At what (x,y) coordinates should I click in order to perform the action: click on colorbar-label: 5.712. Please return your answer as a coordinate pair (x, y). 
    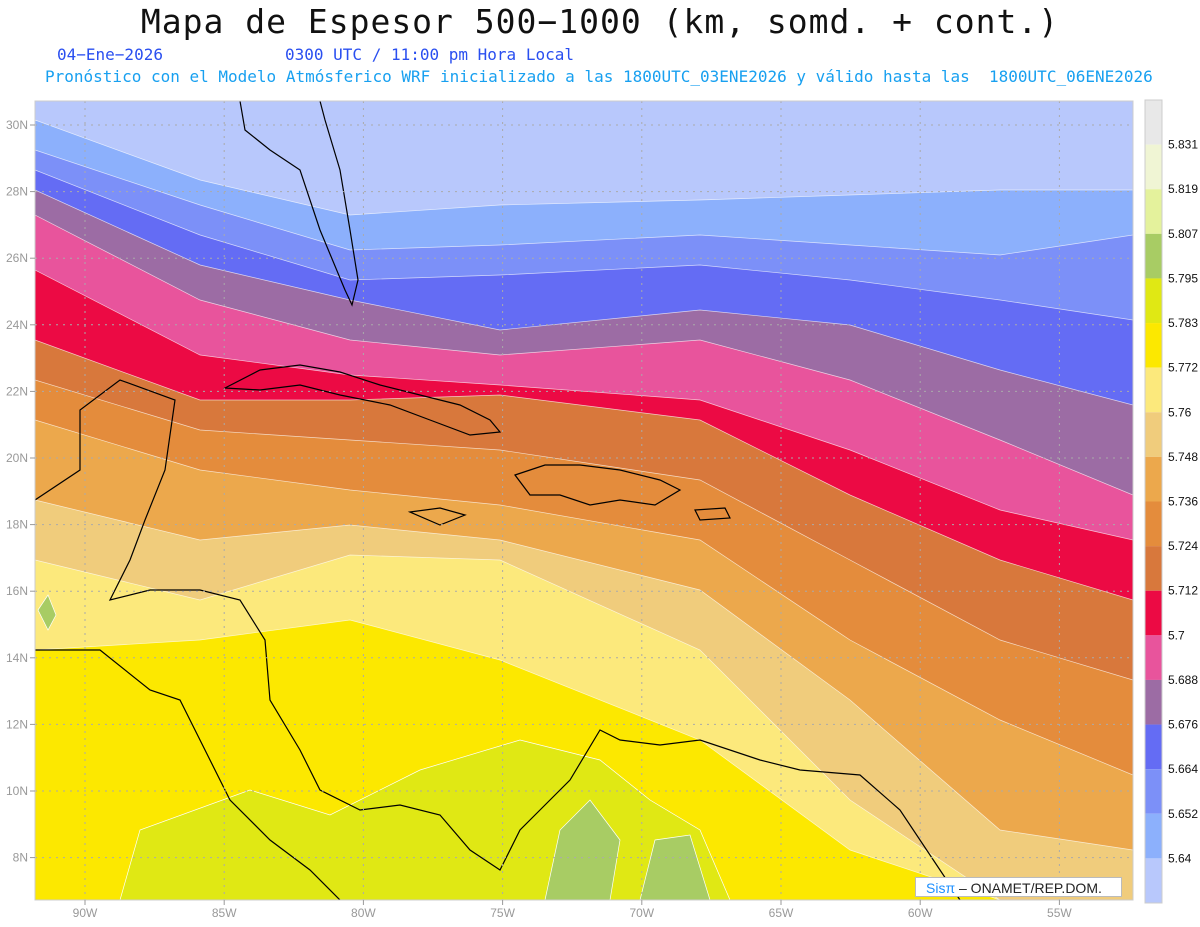
    Looking at the image, I should click on (1183, 591).